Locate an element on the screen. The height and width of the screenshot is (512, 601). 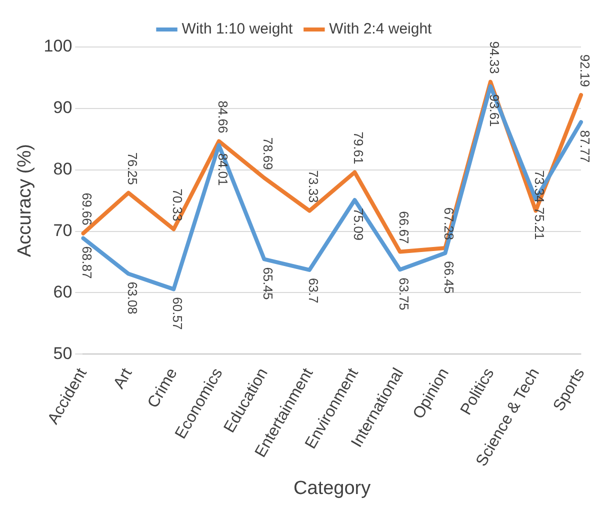
data-label: 66.45 is located at coordinates (449, 277).